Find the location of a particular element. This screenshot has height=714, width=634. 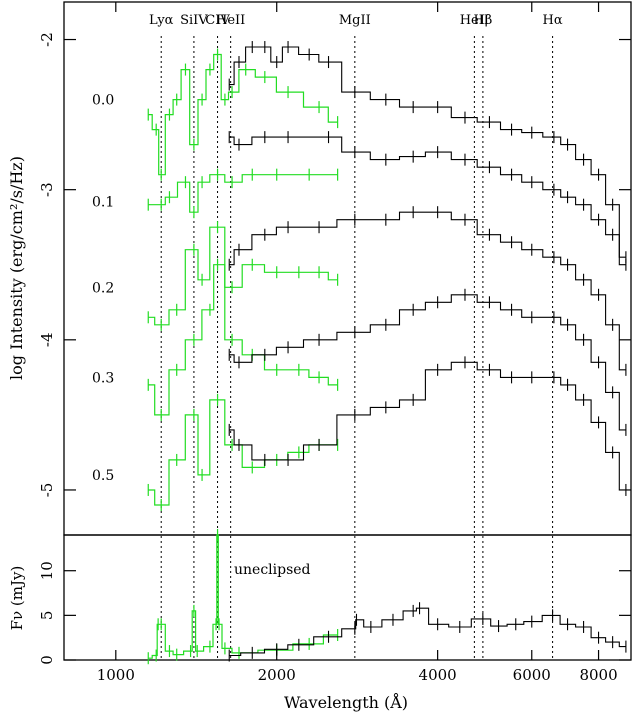

phase-label-4: 0.5 is located at coordinates (103, 476).